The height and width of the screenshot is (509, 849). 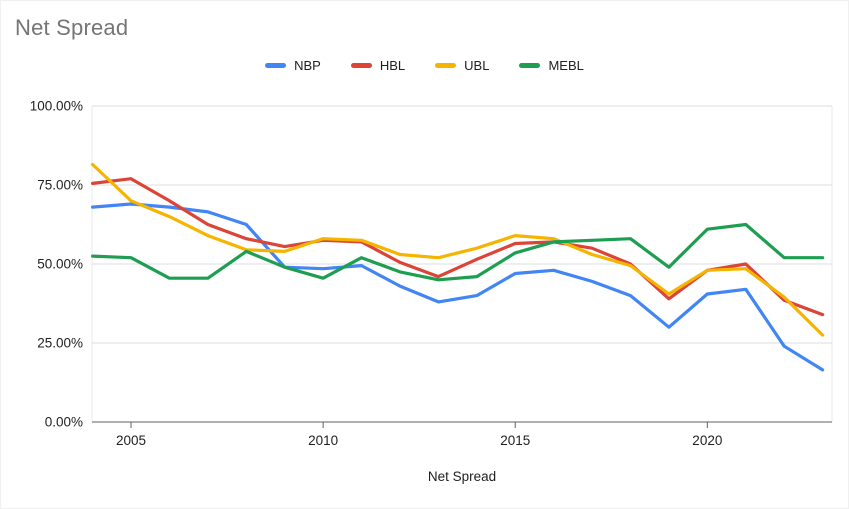 I want to click on y-tick-label: 25.00%, so click(x=60, y=343).